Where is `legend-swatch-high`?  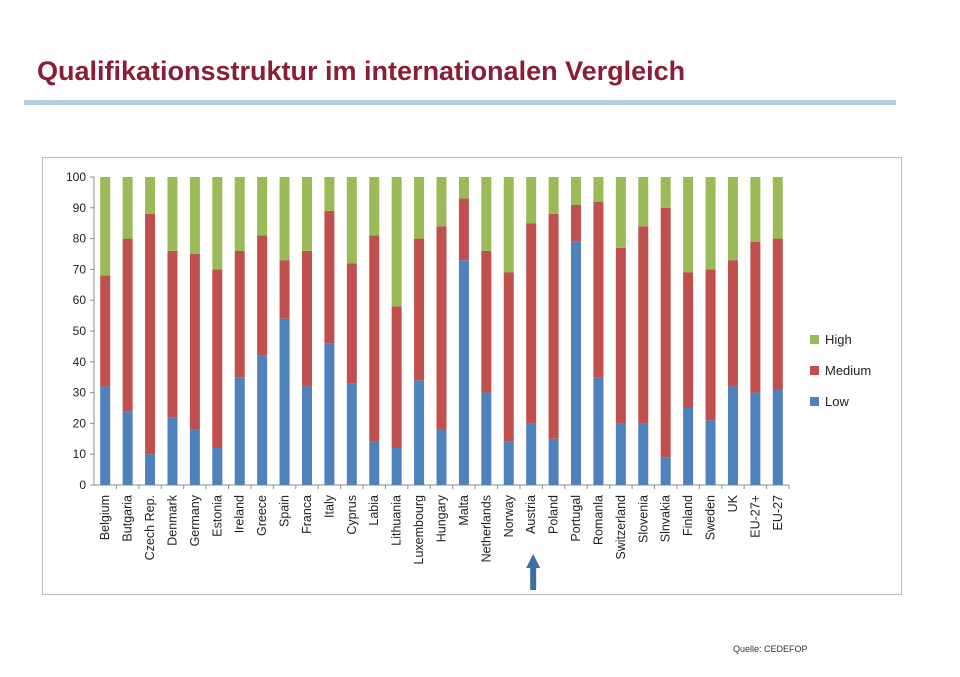
legend-swatch-high is located at coordinates (814, 339).